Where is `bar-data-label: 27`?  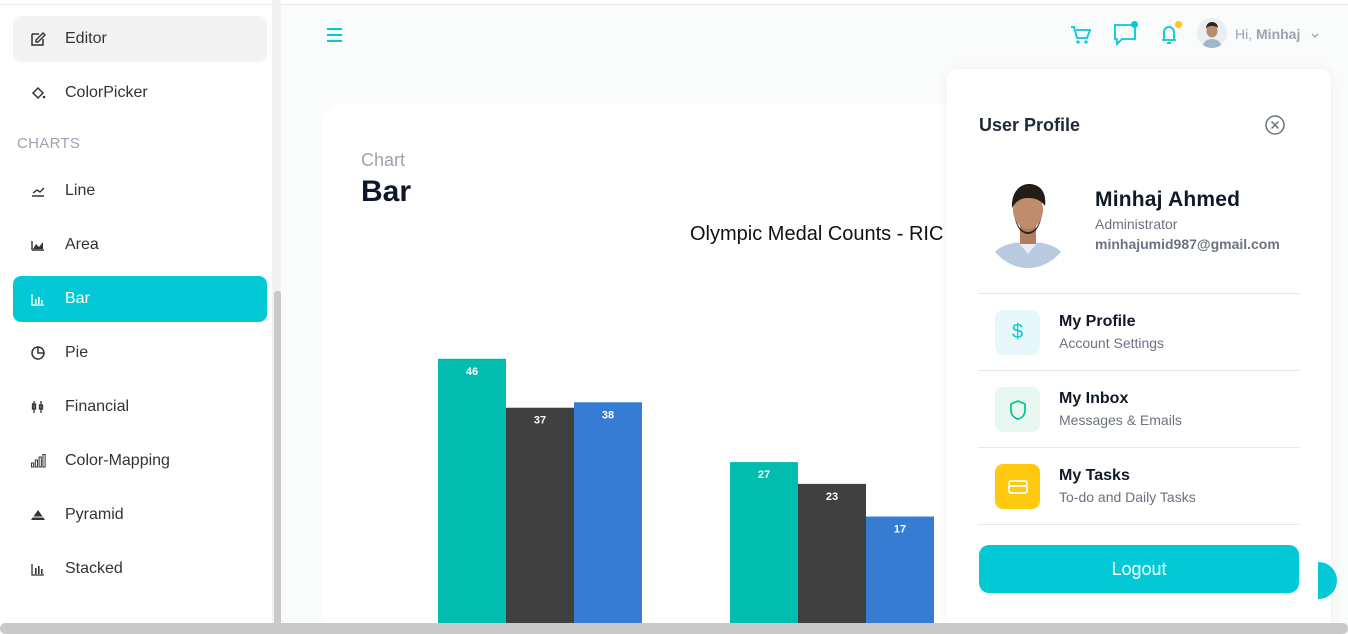 bar-data-label: 27 is located at coordinates (764, 475).